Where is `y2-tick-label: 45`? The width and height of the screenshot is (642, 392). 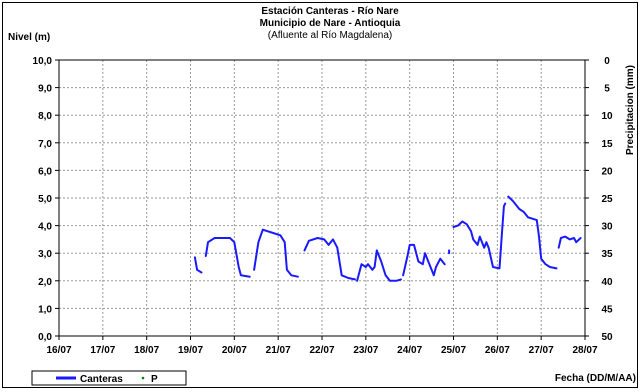
y2-tick-label: 45 is located at coordinates (607, 309).